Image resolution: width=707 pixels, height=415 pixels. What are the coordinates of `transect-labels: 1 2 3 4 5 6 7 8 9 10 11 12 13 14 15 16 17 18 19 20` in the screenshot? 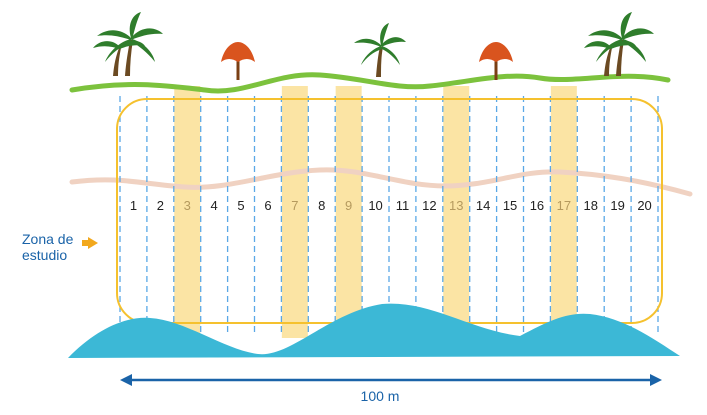 It's located at (391, 205).